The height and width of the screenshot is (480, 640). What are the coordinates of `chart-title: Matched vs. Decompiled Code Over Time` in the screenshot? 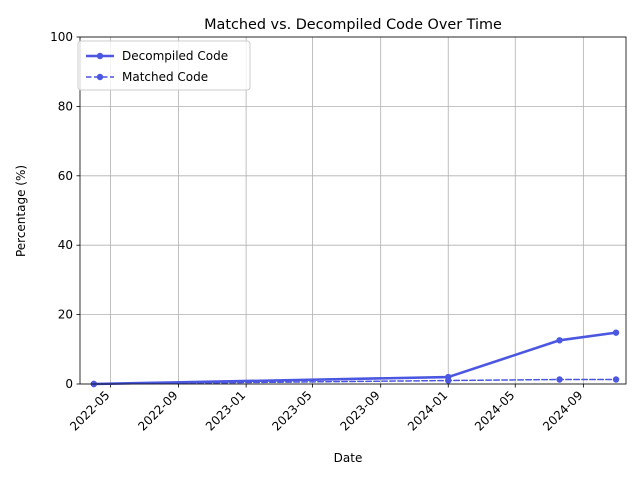 It's located at (353, 25).